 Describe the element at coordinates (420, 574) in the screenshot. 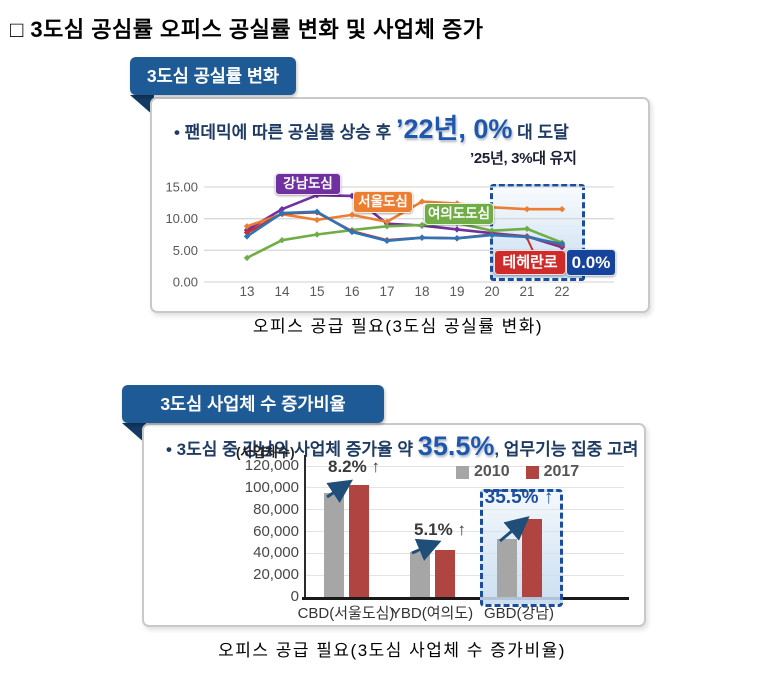

I see `bar-ybd-2010` at that location.